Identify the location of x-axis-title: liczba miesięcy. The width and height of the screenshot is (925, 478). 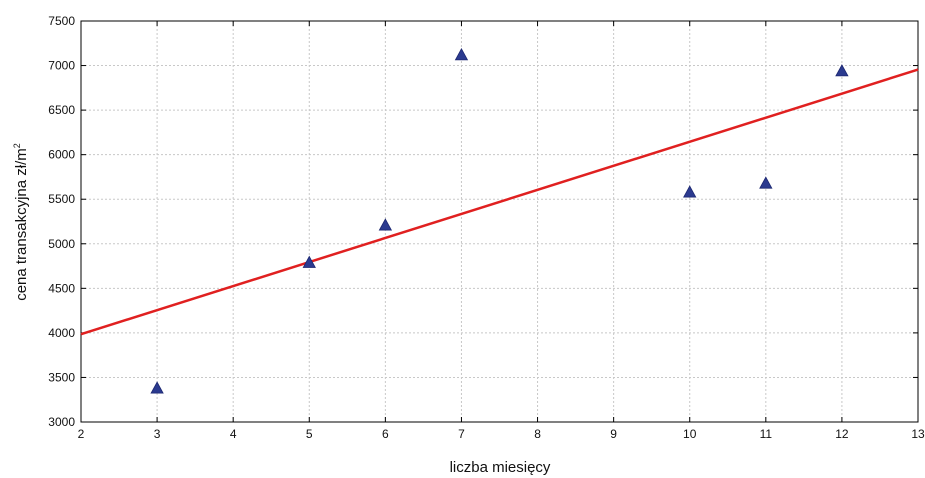
(500, 467).